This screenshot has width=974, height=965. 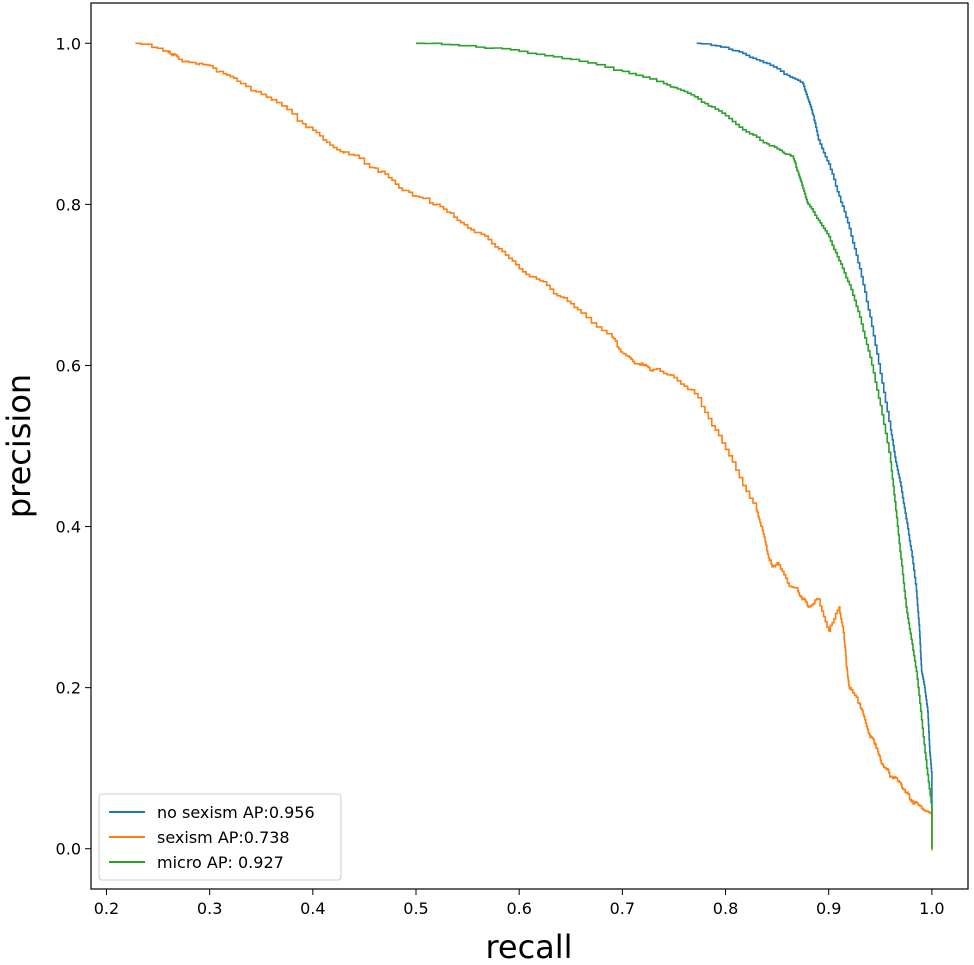 What do you see at coordinates (415, 908) in the screenshot?
I see `x-tick-label: 0.5` at bounding box center [415, 908].